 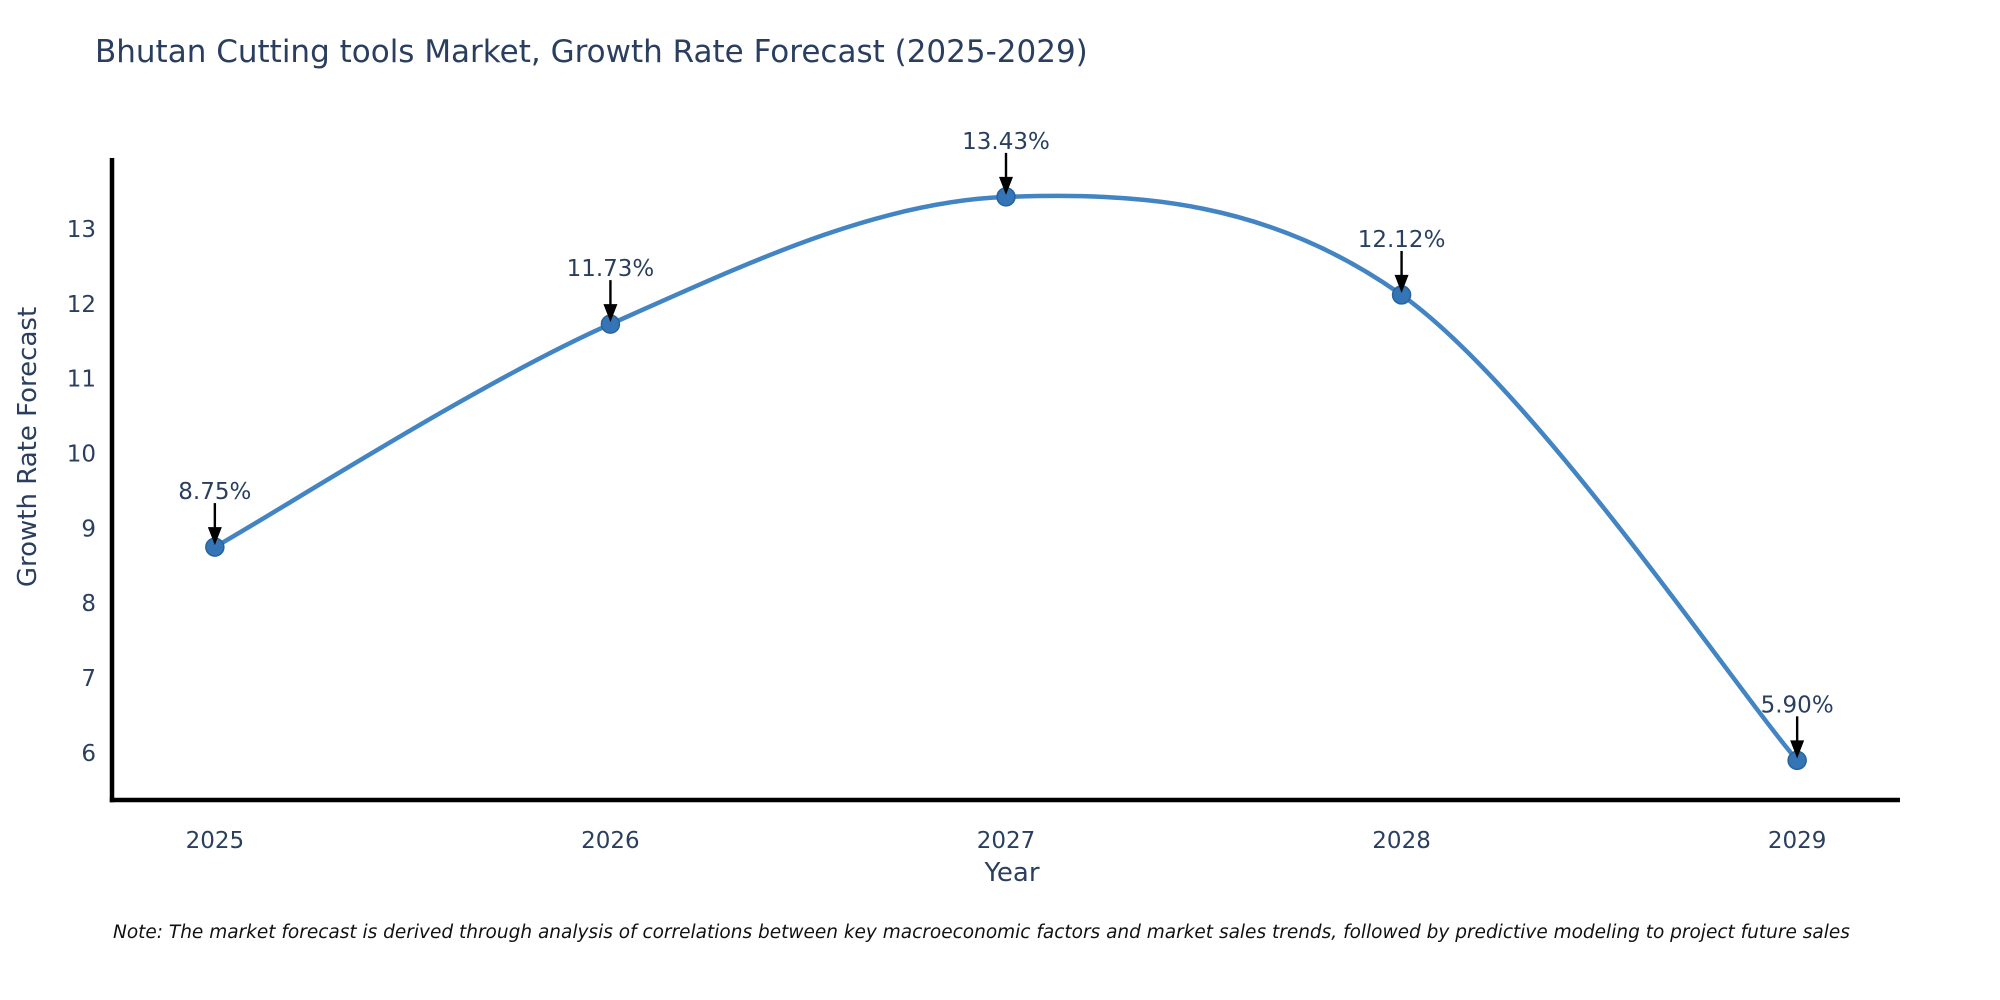 I want to click on y-tick-label: 8, so click(x=88, y=604).